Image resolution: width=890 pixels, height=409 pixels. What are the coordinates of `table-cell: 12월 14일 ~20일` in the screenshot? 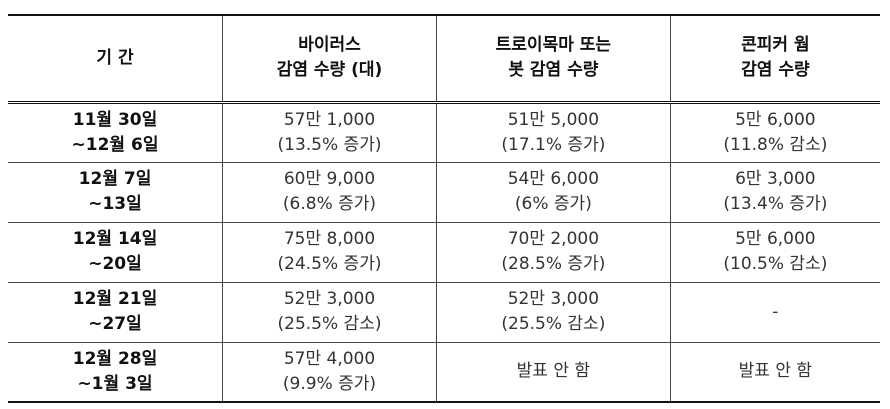 It's located at (115, 252).